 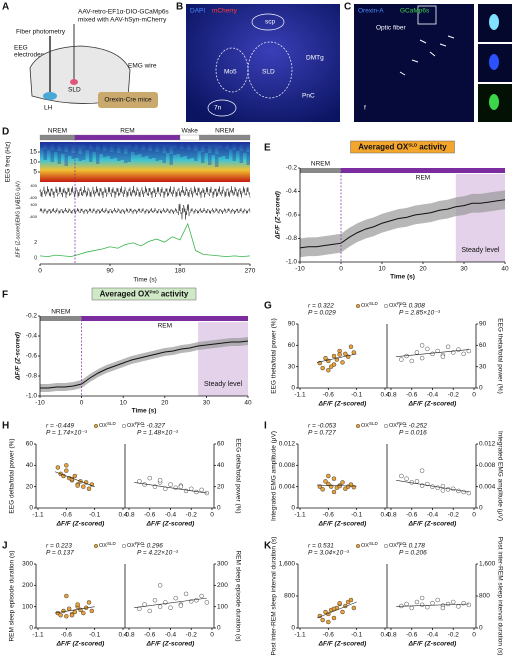 What do you see at coordinates (165, 403) in the screenshot?
I see `tick-label: 20` at bounding box center [165, 403].